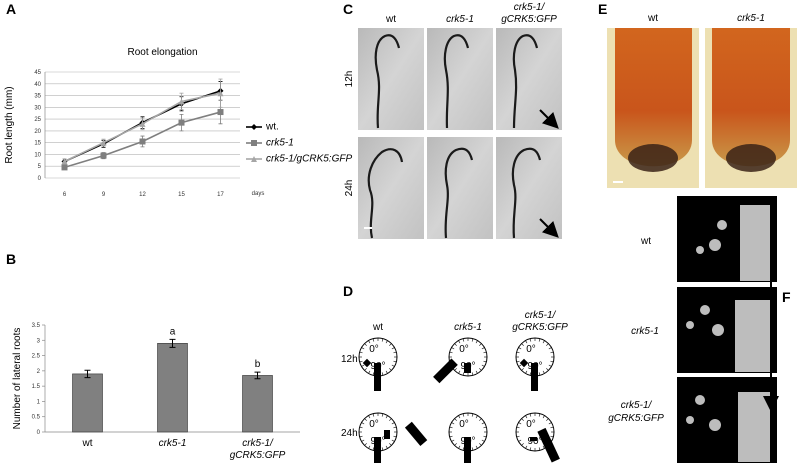 This screenshot has height=465, width=797. Describe the element at coordinates (36, 357) in the screenshot. I see `y-tick-label: 2.5` at that location.